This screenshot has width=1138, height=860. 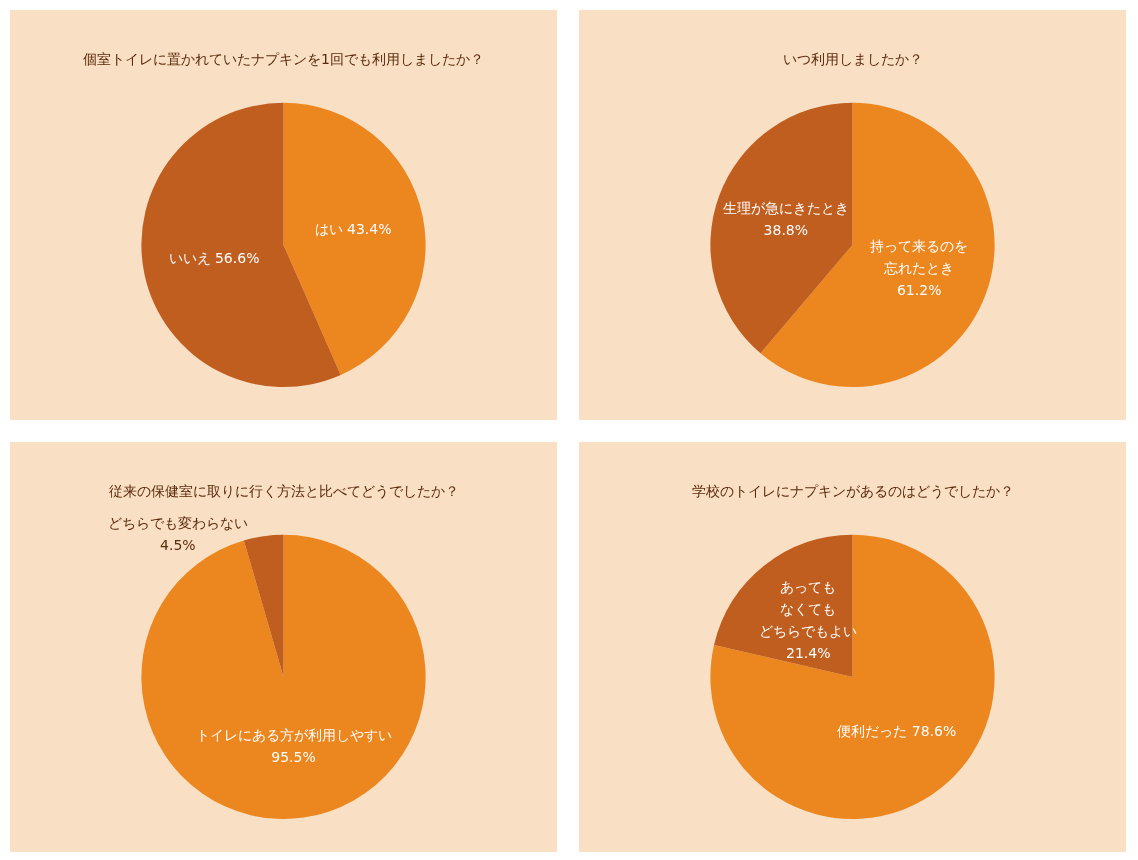 What do you see at coordinates (919, 257) in the screenshot?
I see `slice-label: 持って来るのを忘れたとき` at bounding box center [919, 257].